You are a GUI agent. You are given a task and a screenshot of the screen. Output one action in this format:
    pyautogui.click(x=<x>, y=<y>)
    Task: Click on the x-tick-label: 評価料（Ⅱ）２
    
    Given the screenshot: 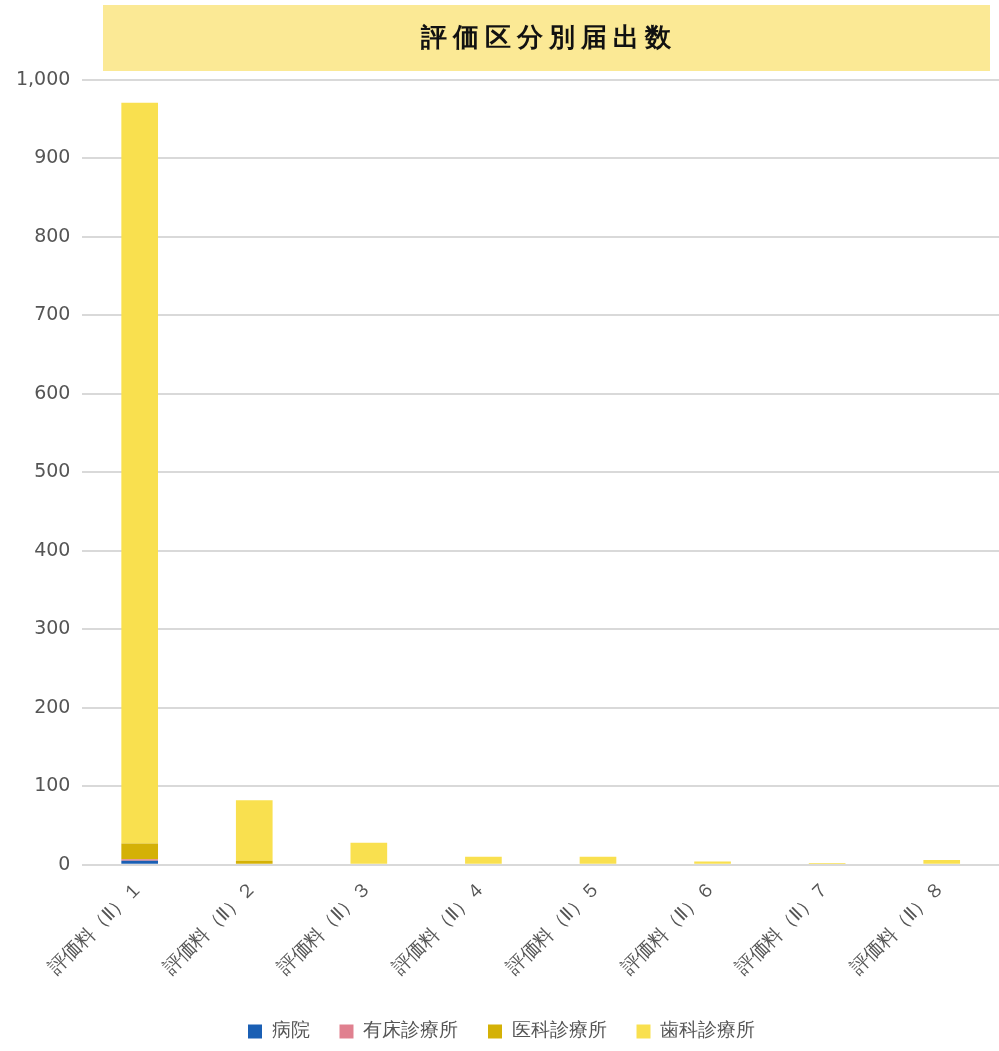 What is the action you would take?
    pyautogui.click(x=209, y=927)
    